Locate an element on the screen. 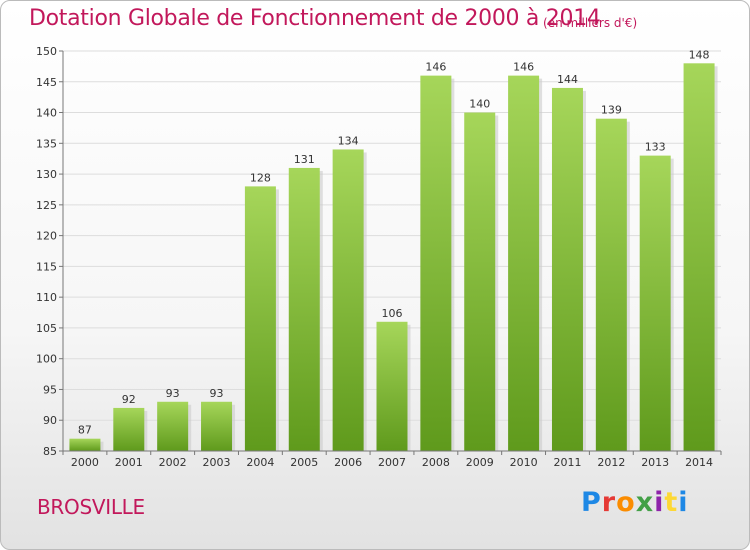 This screenshot has height=550, width=750. y-tick-label: 140 is located at coordinates (46, 113).